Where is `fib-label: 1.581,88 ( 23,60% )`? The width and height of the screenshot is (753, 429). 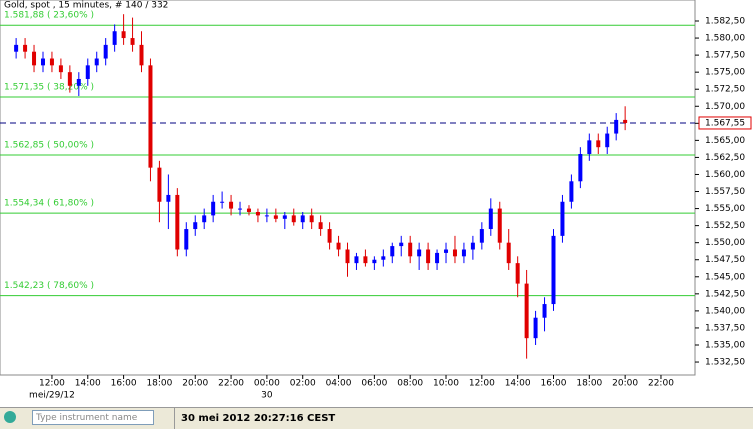
fib-label: 1.581,88 ( 23,60% ) is located at coordinates (49, 16).